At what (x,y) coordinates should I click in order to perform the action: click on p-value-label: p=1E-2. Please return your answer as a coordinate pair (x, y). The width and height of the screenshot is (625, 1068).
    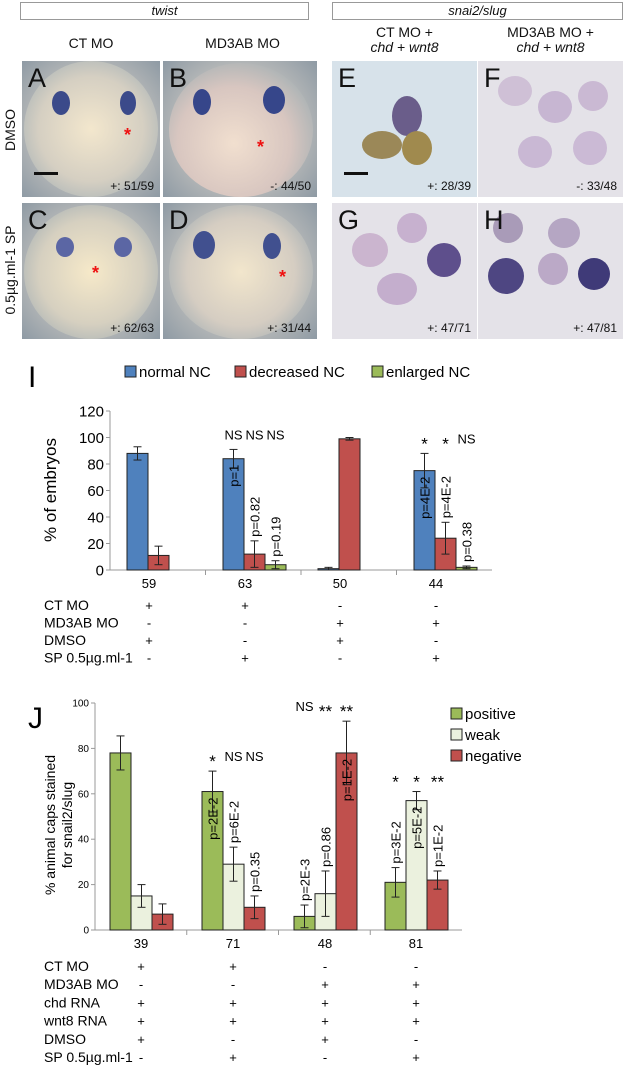
    Looking at the image, I should click on (347, 780).